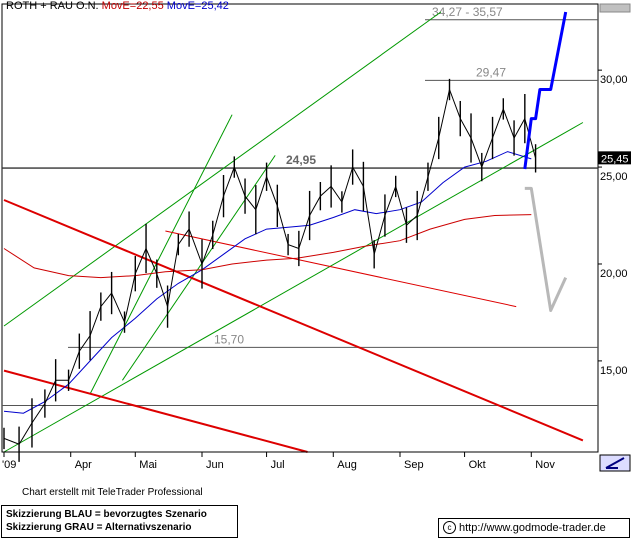 Image resolution: width=631 pixels, height=539 pixels. Describe the element at coordinates (301, 160) in the screenshot. I see `level-label: 24,95` at that location.